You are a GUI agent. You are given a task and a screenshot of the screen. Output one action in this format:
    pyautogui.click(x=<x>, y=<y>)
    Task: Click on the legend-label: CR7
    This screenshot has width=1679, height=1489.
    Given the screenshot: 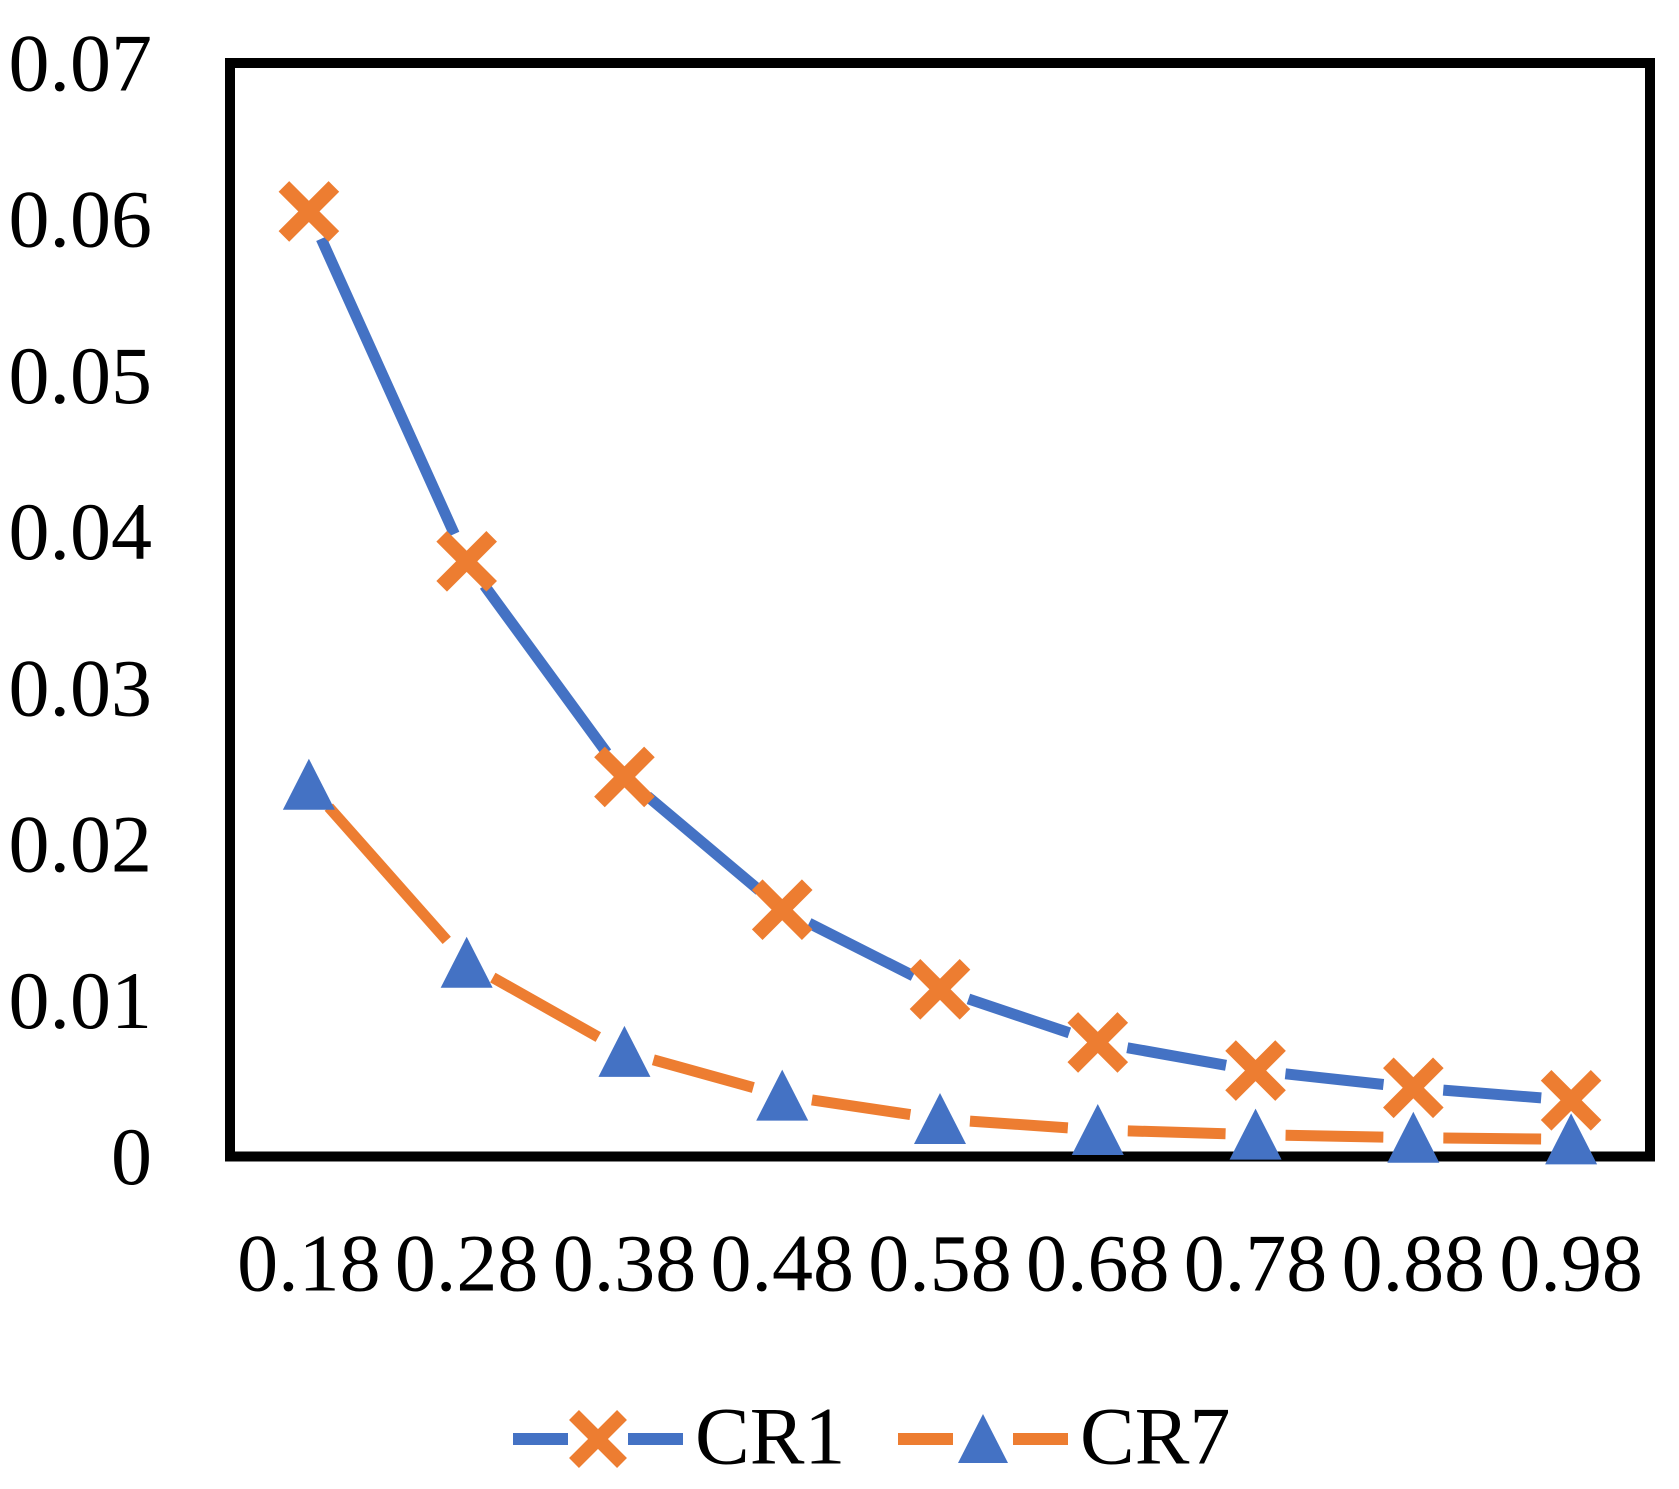 What is the action you would take?
    pyautogui.click(x=1155, y=1436)
    